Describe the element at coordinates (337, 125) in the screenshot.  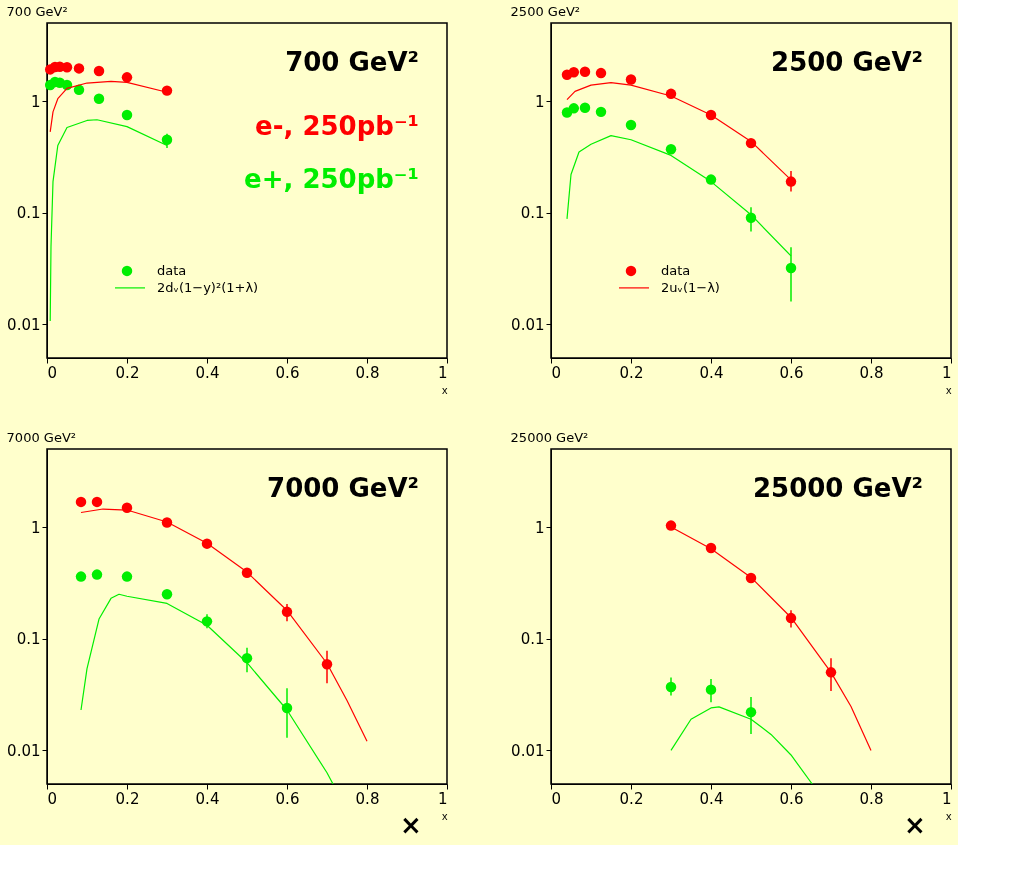
I see `annotation: e-, 250pb⁻¹` at that location.